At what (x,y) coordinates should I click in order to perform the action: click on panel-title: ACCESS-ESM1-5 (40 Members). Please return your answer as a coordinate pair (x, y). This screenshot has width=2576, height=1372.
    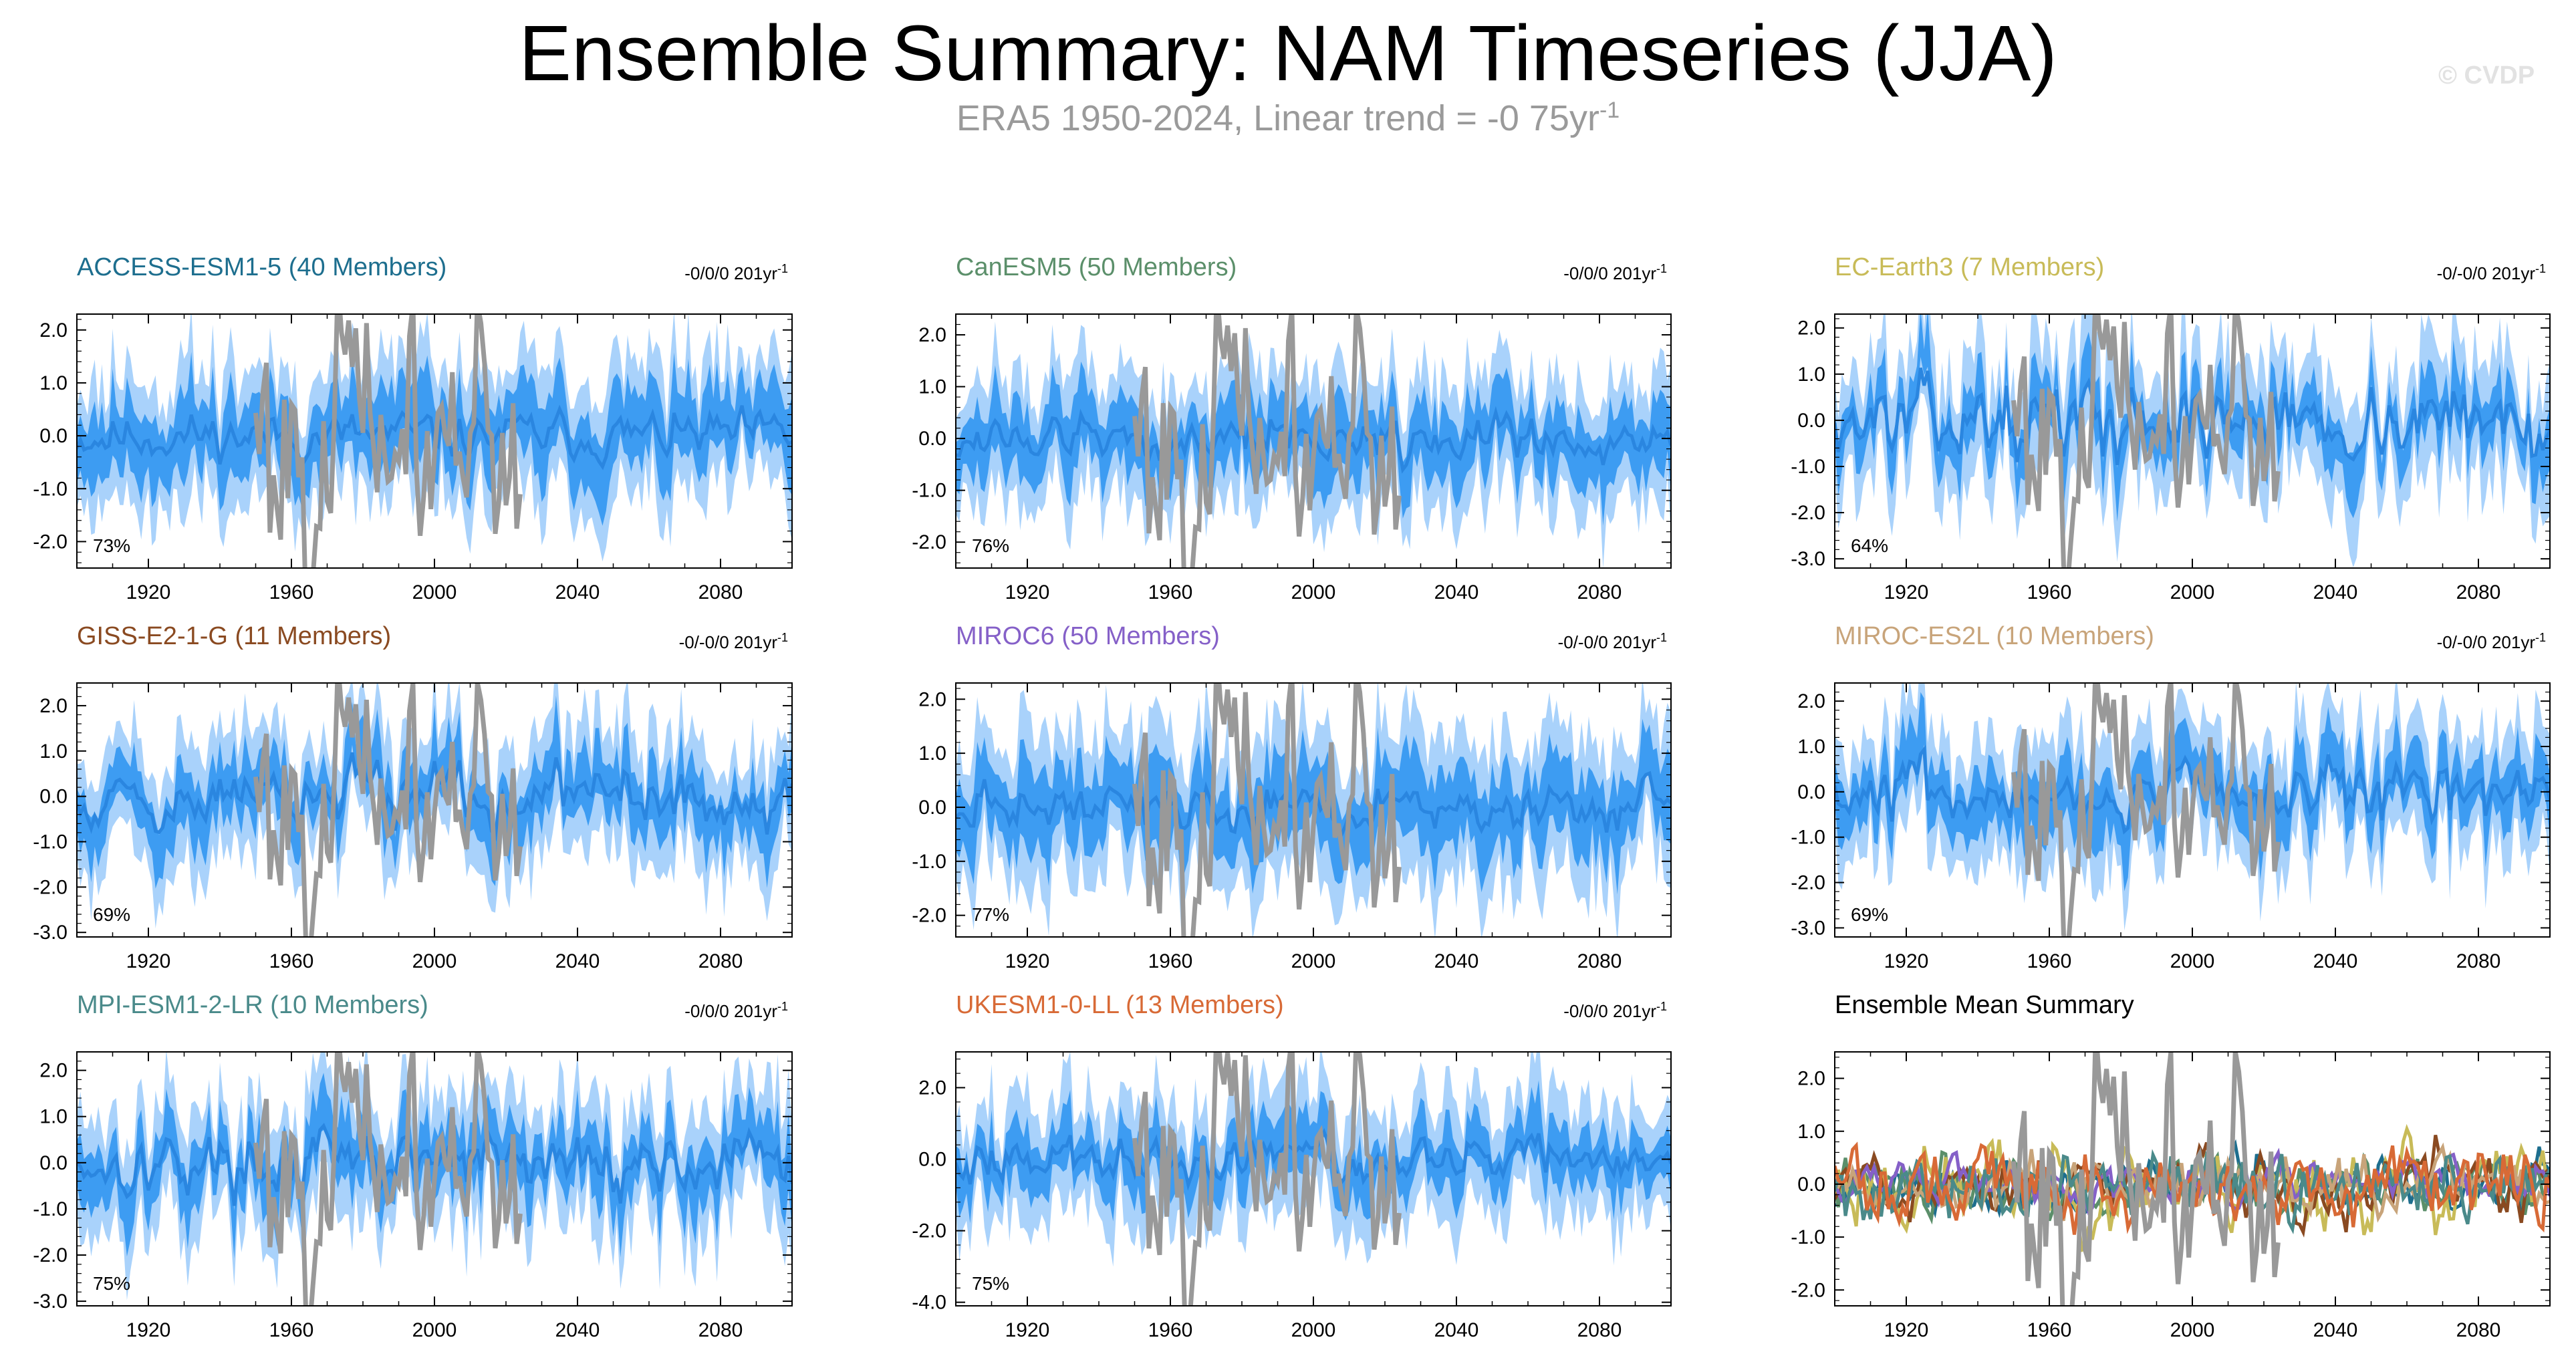
    Looking at the image, I should click on (261, 267).